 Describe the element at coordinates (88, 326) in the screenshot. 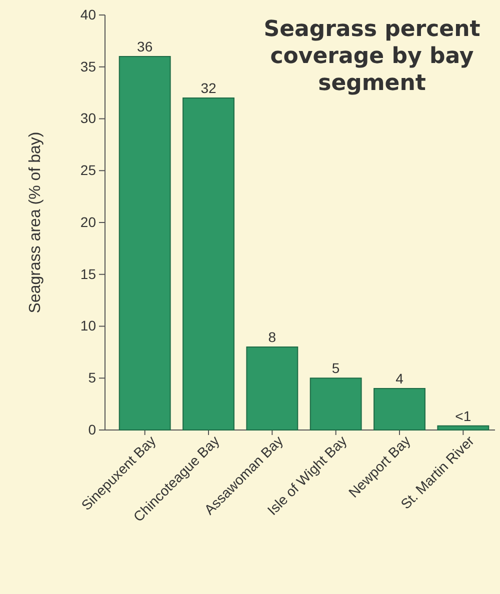

I see `y-tick-label: 10` at that location.